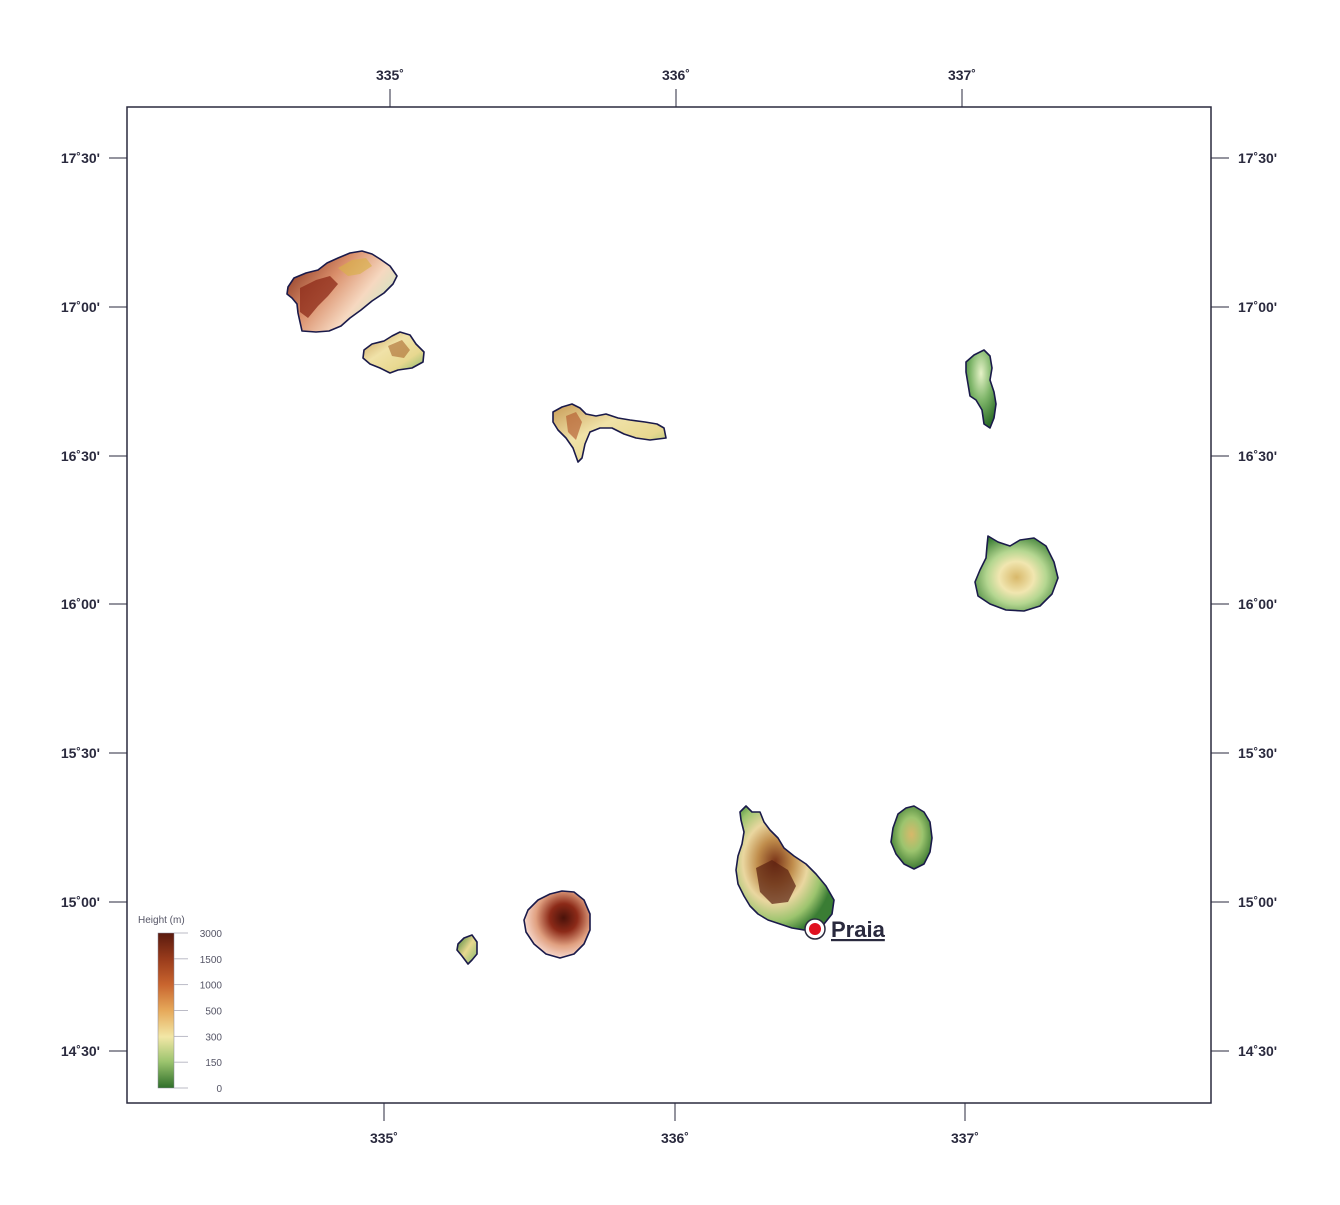  What do you see at coordinates (211, 986) in the screenshot?
I see `legend-tick-label: 1000` at bounding box center [211, 986].